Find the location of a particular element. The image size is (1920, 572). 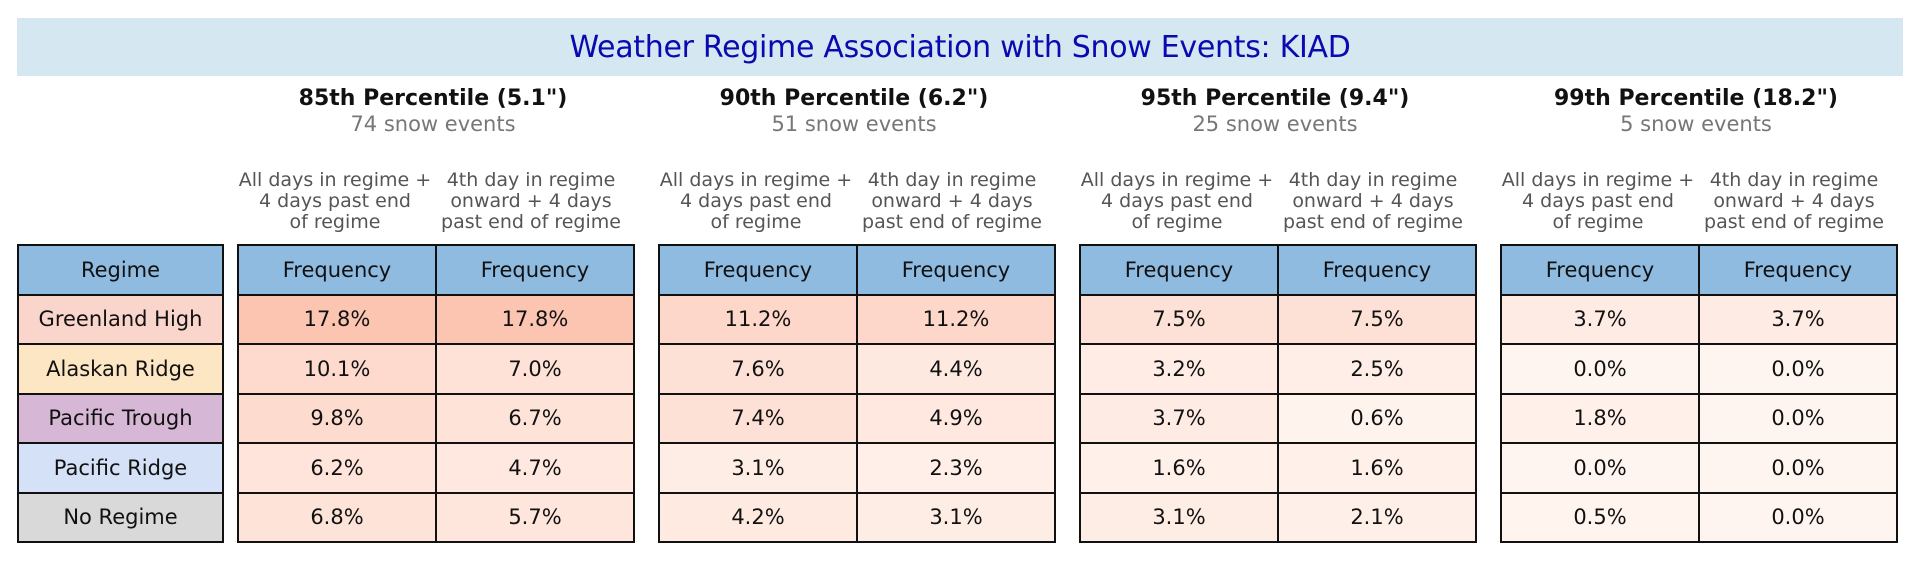

event-count: 25 snow events is located at coordinates (1275, 124).